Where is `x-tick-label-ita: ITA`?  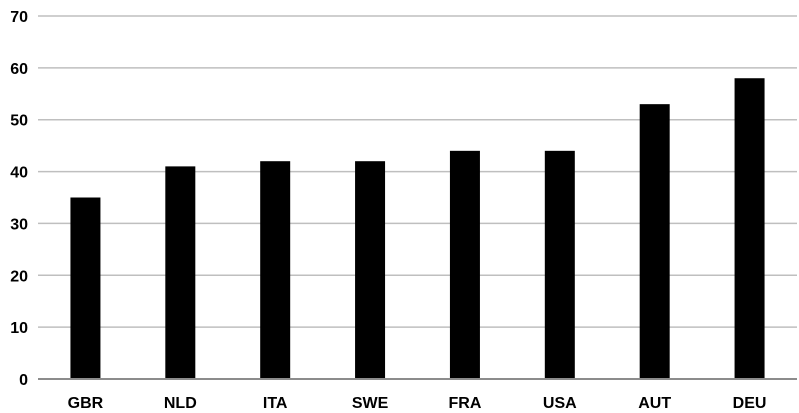
x-tick-label-ita: ITA is located at coordinates (275, 403).